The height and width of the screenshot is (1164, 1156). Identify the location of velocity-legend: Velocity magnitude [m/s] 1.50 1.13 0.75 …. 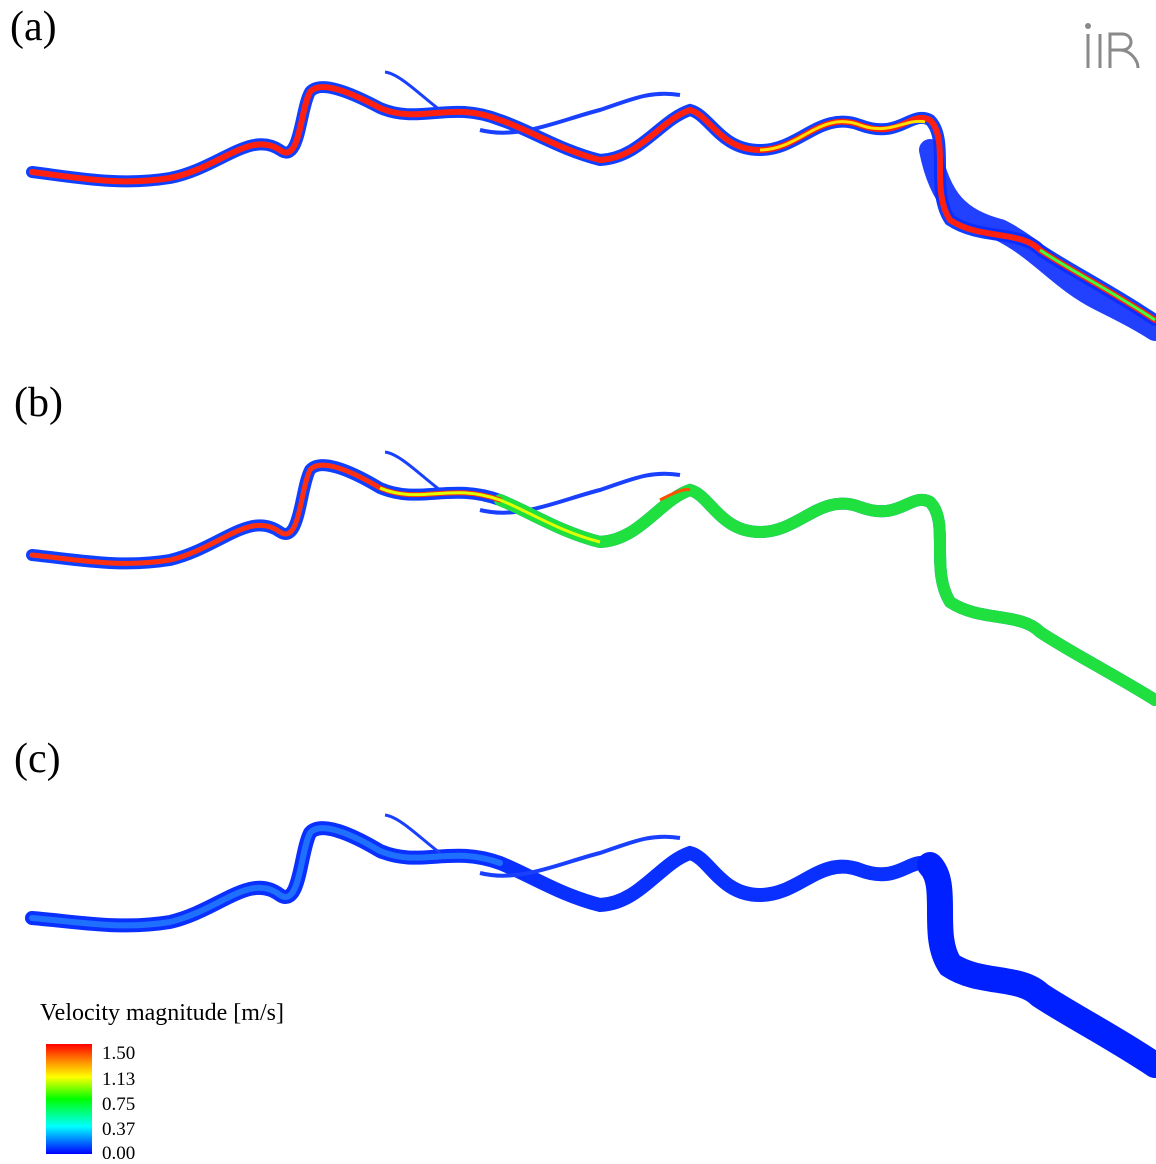
(205, 1082).